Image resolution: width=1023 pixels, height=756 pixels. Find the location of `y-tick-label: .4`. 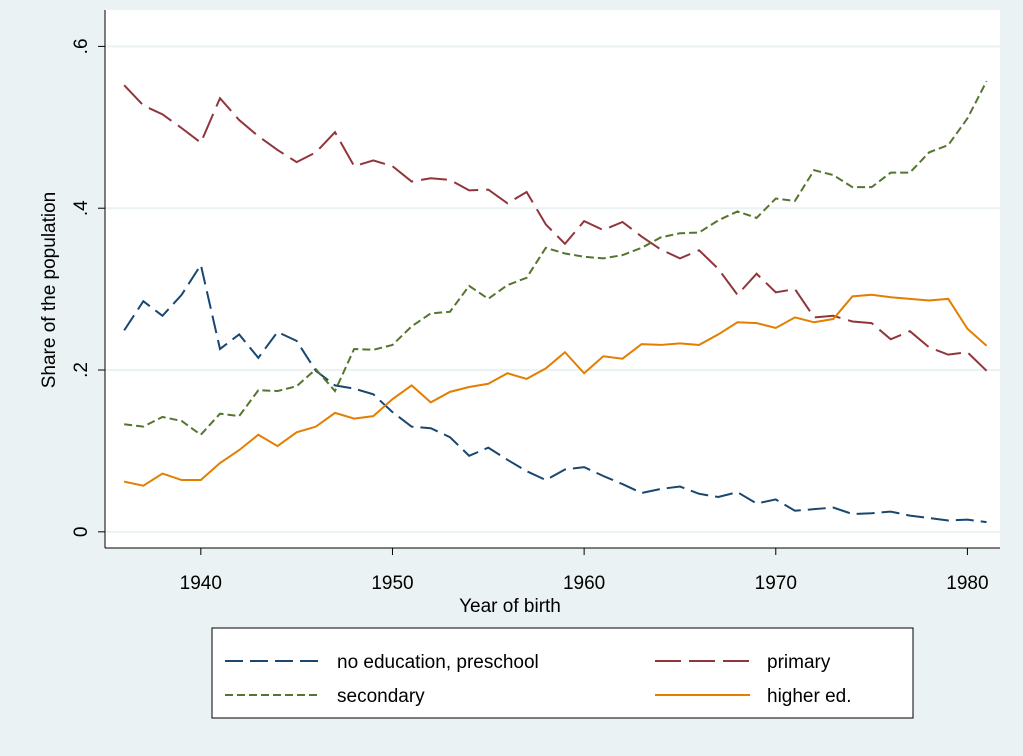

y-tick-label: .4 is located at coordinates (81, 208).